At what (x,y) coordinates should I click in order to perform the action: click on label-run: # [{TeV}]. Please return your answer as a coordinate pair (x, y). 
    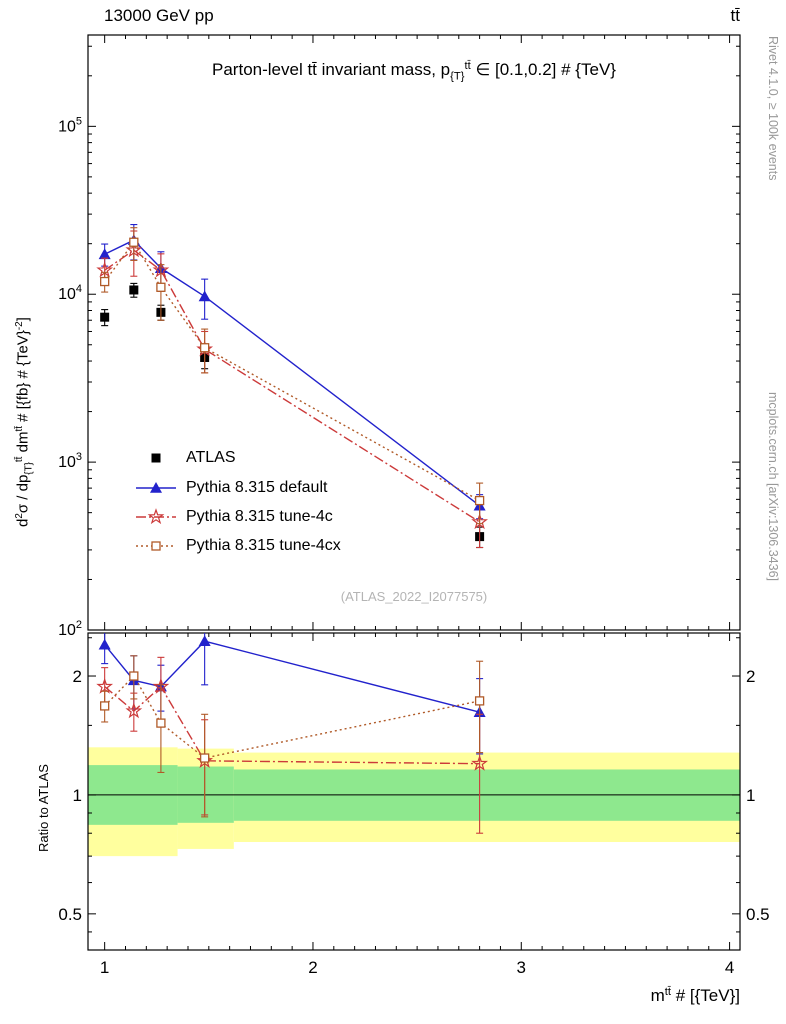
    Looking at the image, I should click on (705, 996).